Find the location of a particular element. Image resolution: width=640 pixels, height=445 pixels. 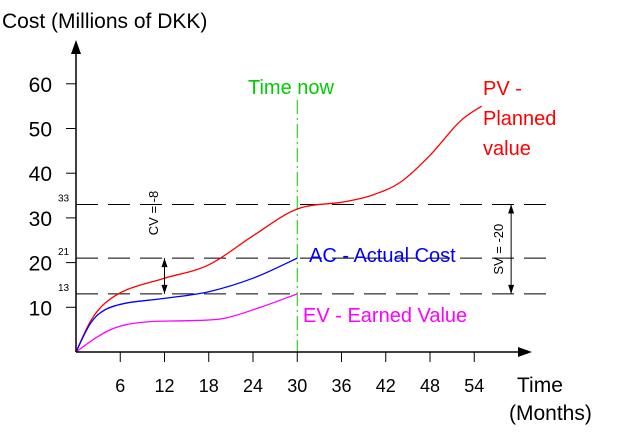

sv-label: SV = -20 is located at coordinates (498, 249).